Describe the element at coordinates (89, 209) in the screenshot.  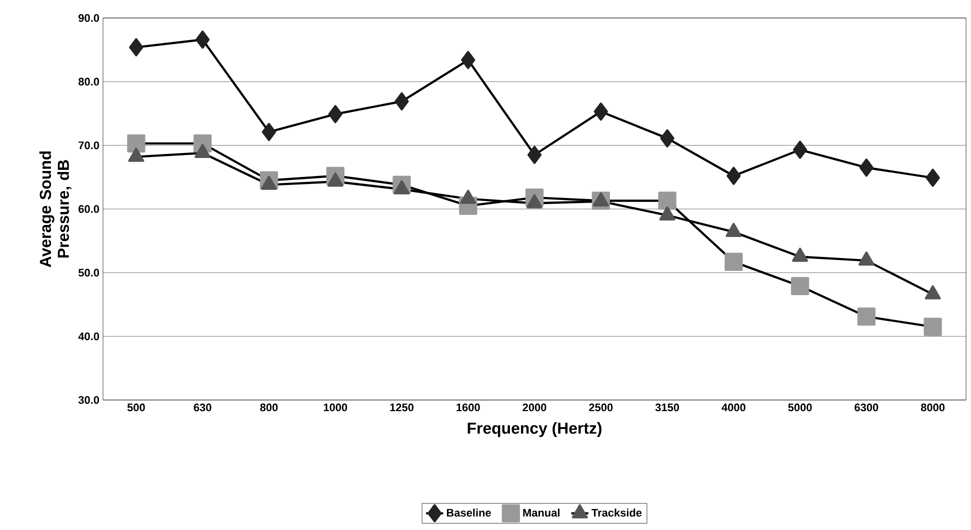
I see `y-tick-label: 60.0` at that location.